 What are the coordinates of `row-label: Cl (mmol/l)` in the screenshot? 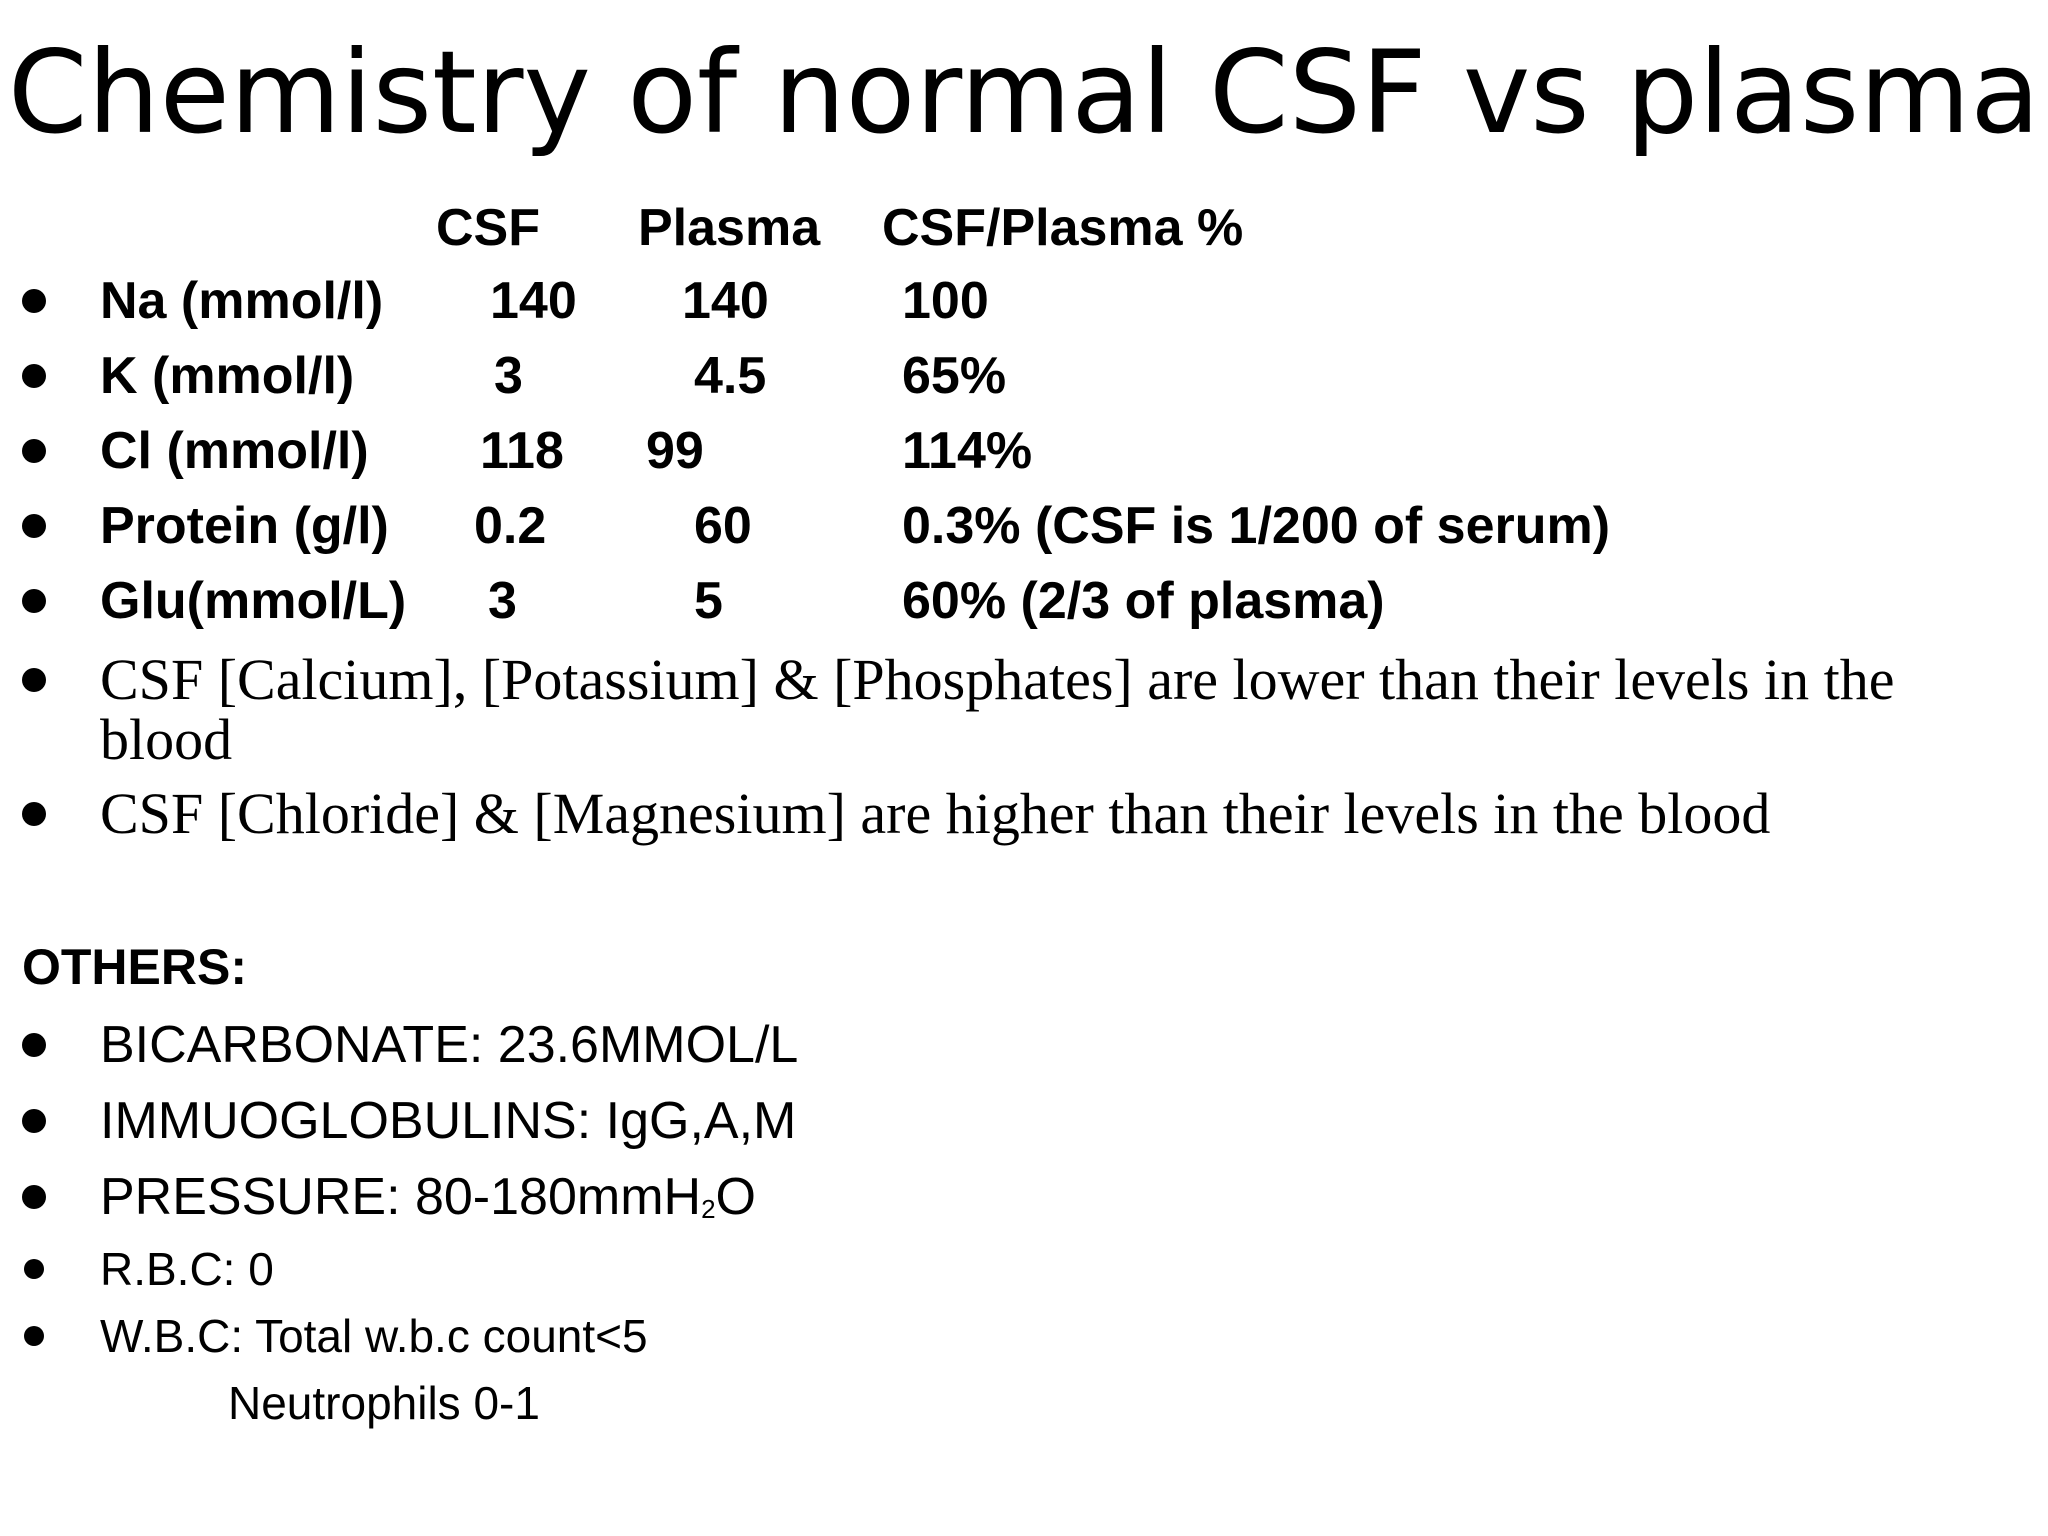 It's located at (234, 451).